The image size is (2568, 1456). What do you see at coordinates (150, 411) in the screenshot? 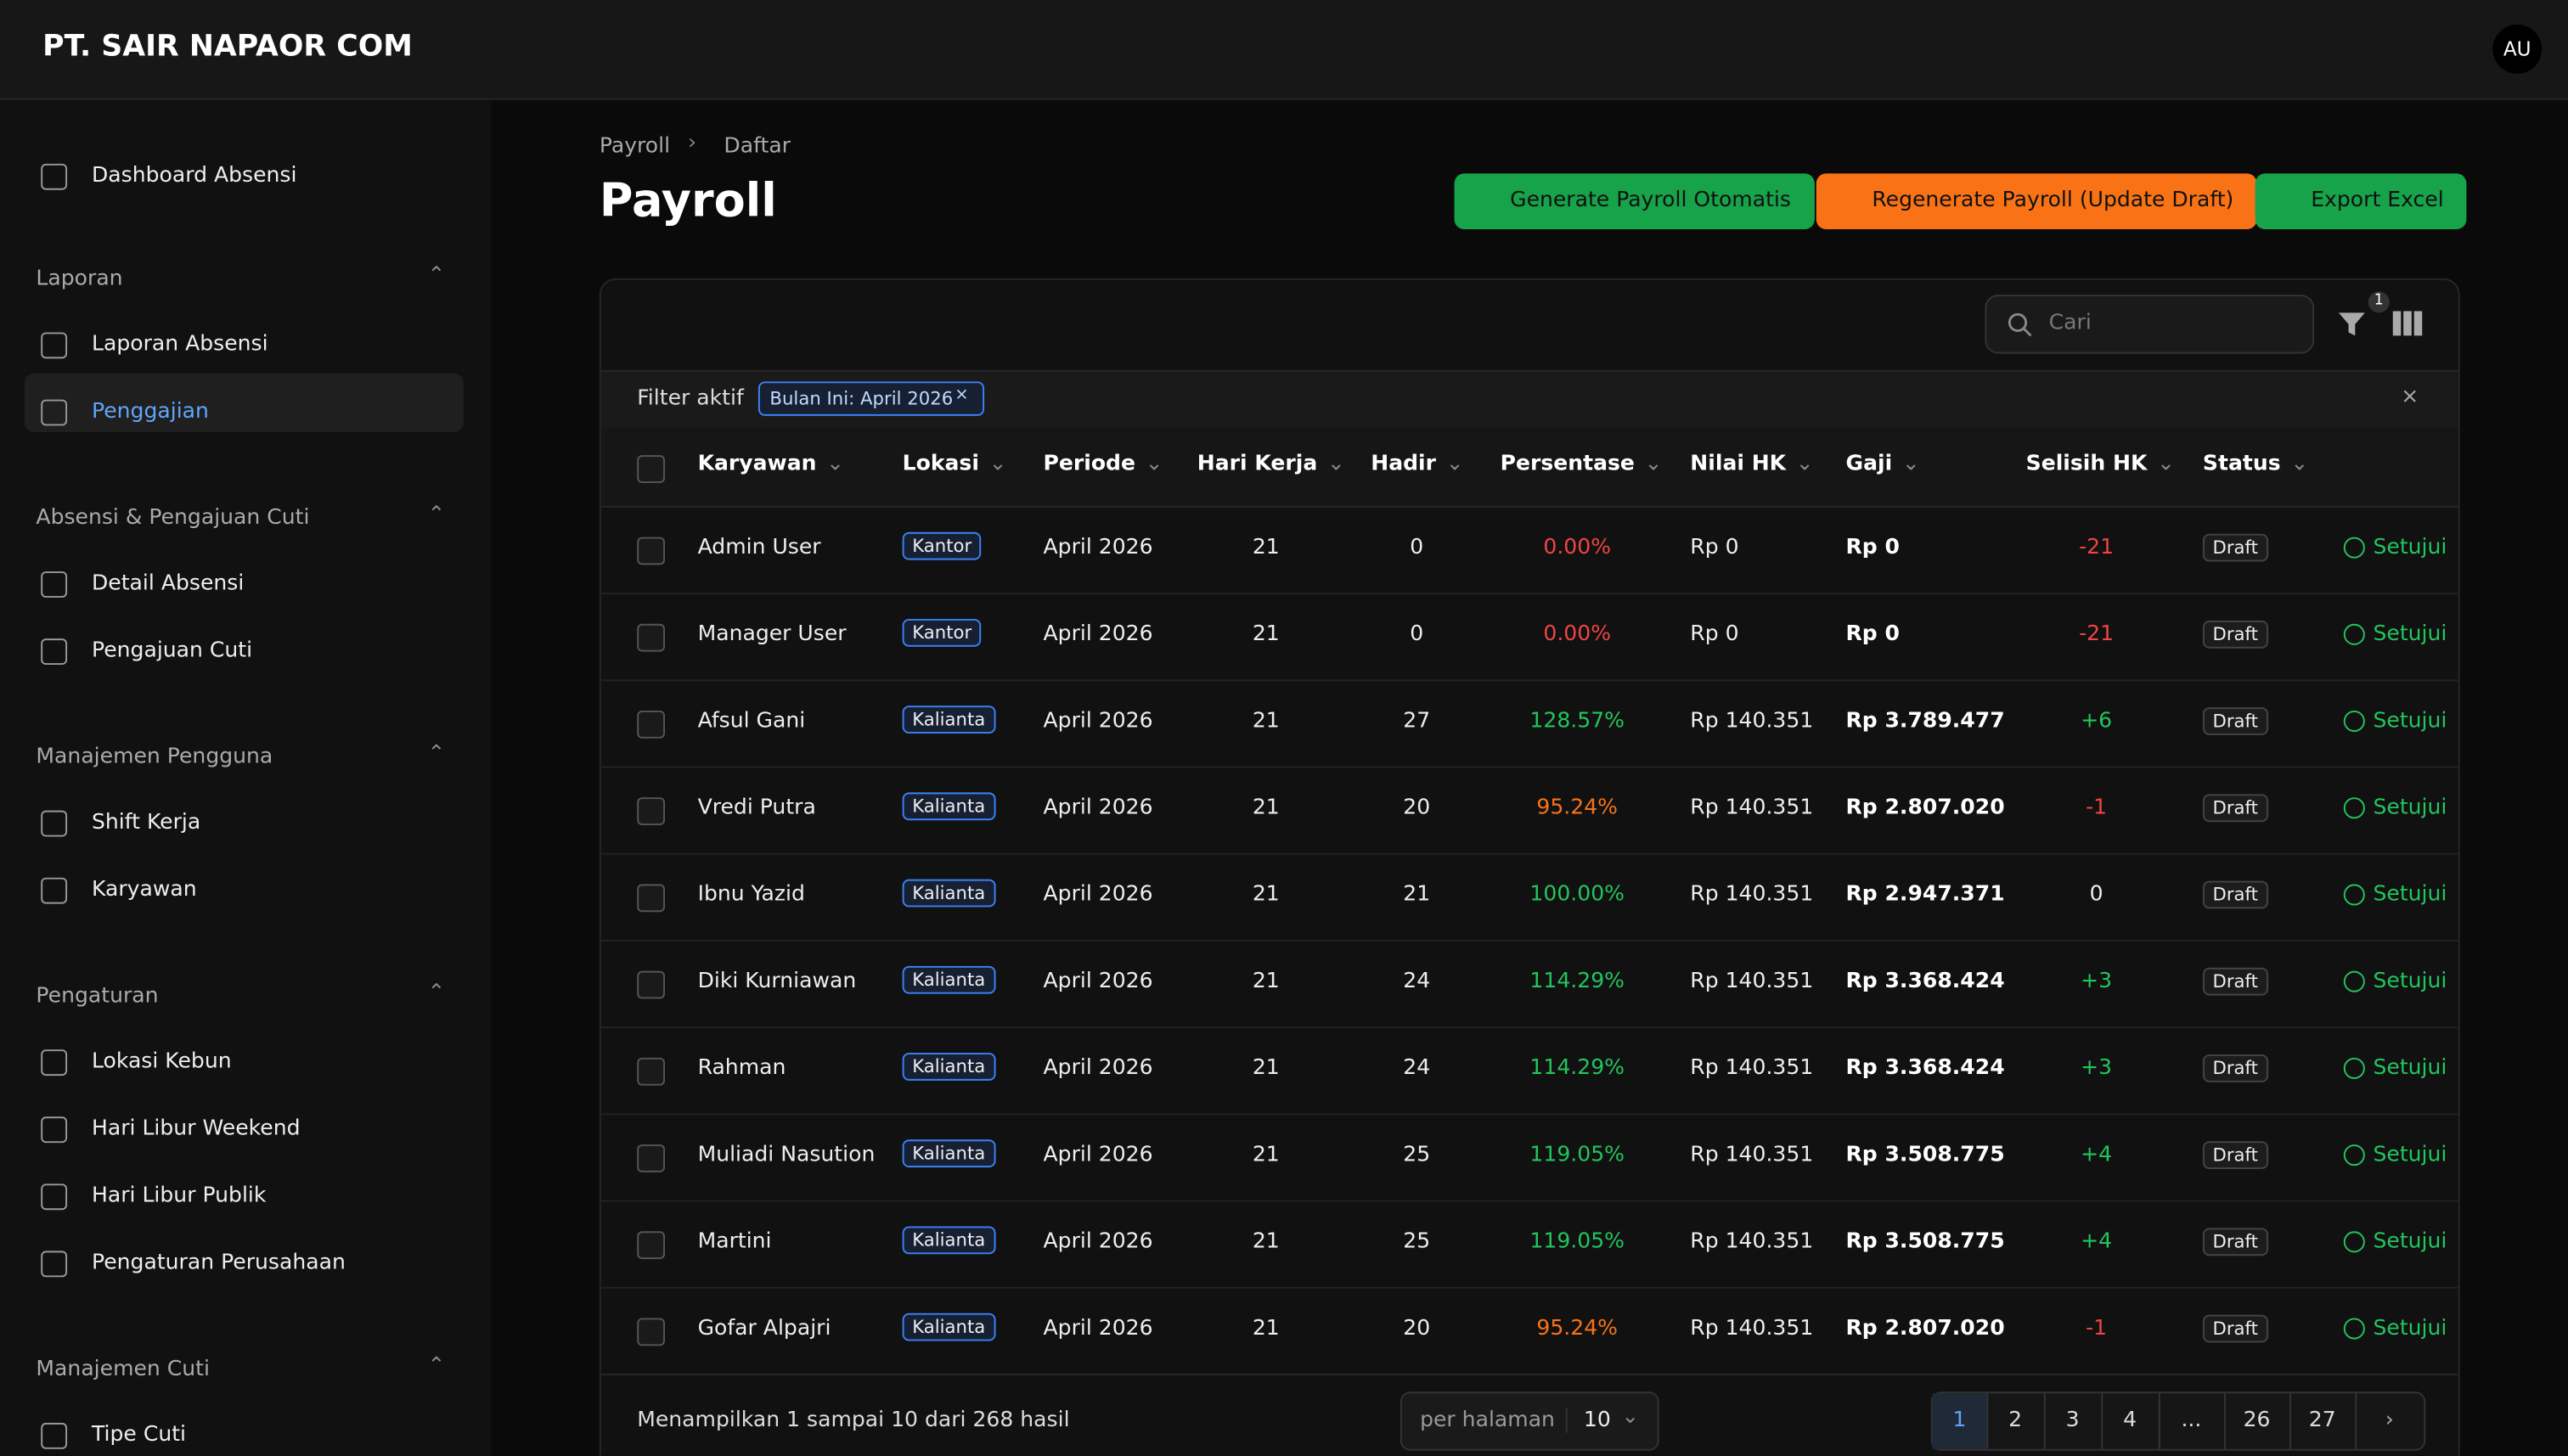
I see `nav-item: Penggajian` at bounding box center [150, 411].